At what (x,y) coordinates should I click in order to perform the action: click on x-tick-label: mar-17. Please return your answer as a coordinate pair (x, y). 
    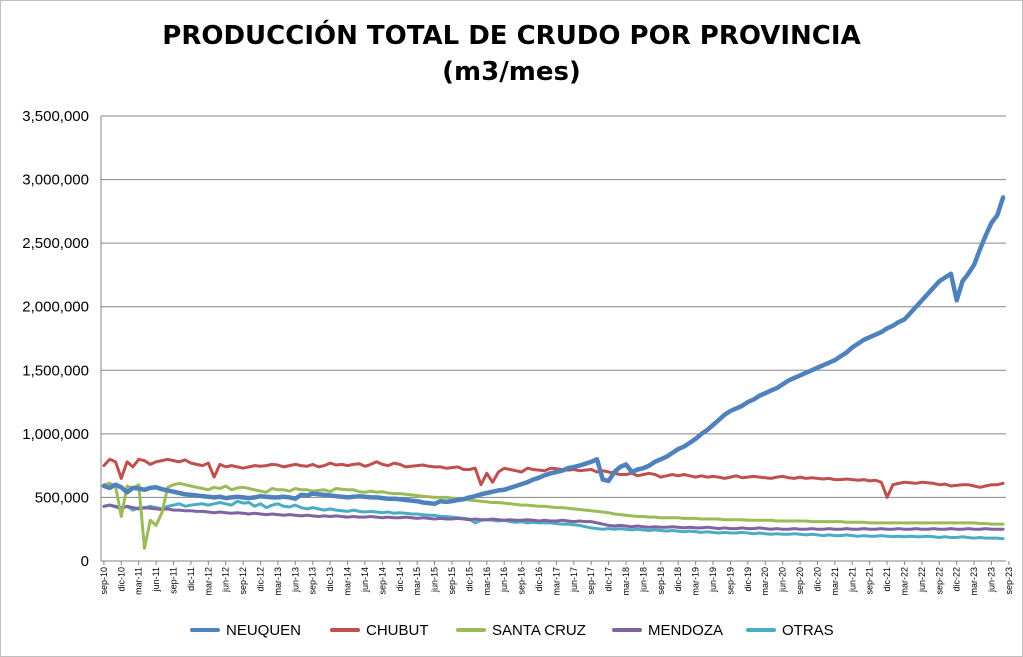
    Looking at the image, I should click on (556, 581).